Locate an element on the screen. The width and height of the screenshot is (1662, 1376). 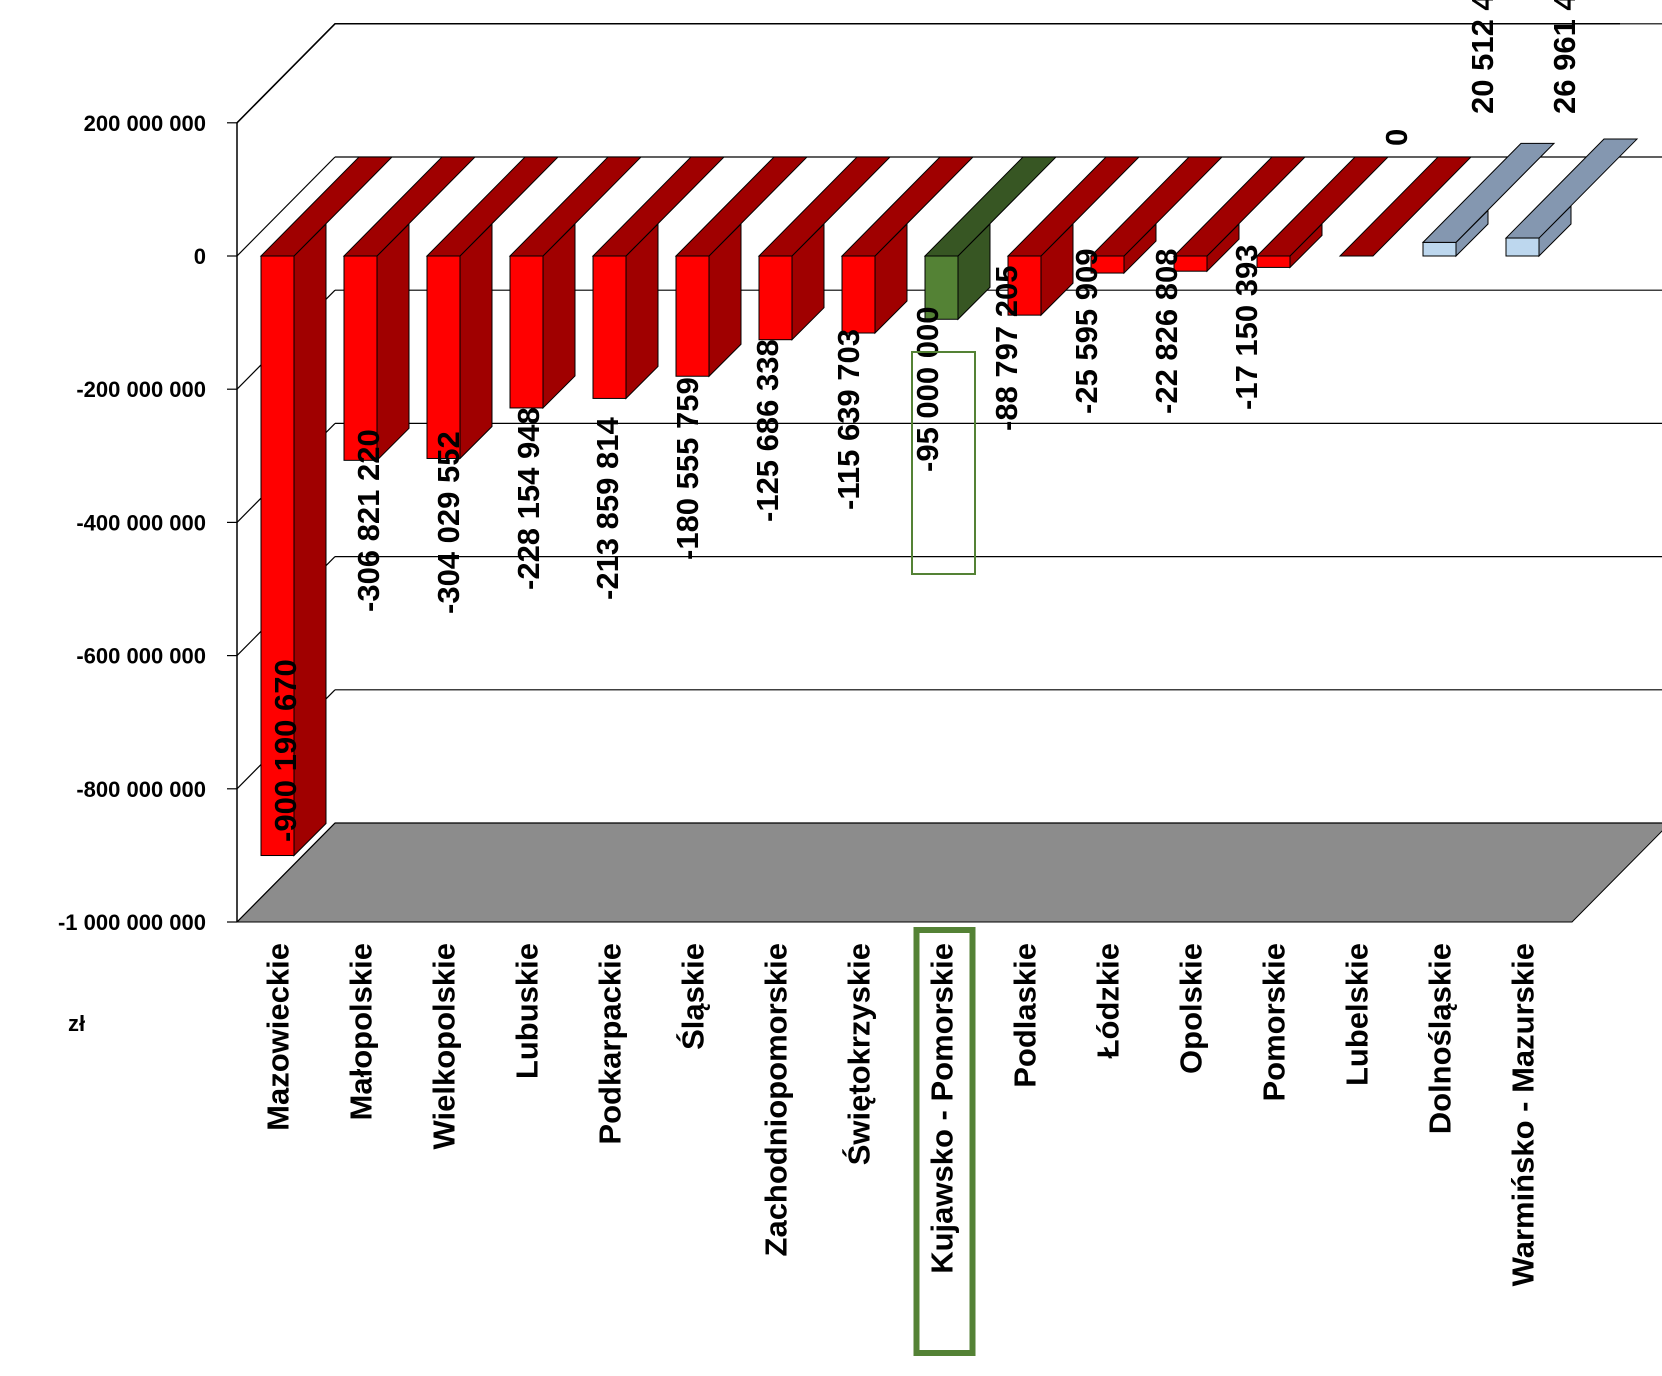
data-label: -304 029 552 is located at coordinates (448, 522).